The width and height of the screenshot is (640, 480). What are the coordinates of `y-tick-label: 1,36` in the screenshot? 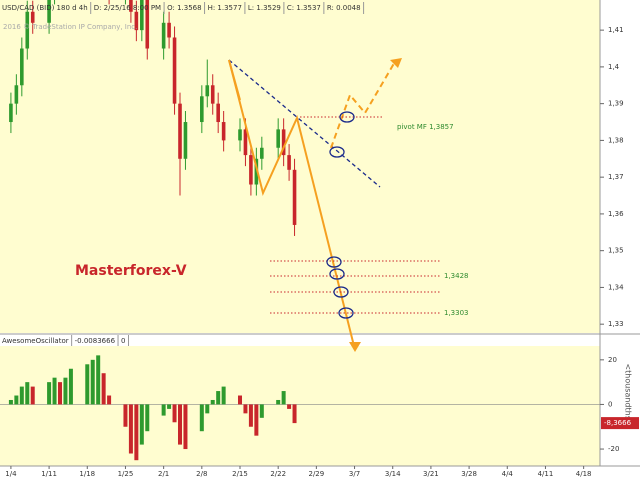 It's located at (616, 214).